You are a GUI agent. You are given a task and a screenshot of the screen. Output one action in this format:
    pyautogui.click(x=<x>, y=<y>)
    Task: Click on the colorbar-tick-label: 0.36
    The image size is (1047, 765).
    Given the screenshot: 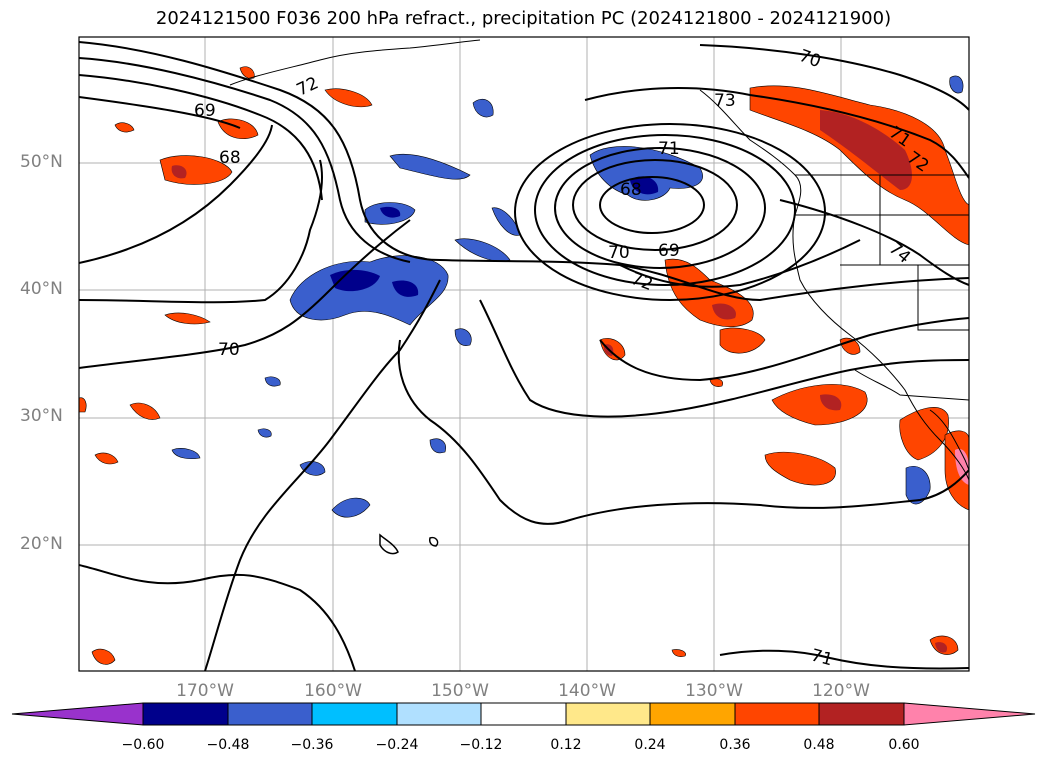 What is the action you would take?
    pyautogui.click(x=735, y=745)
    